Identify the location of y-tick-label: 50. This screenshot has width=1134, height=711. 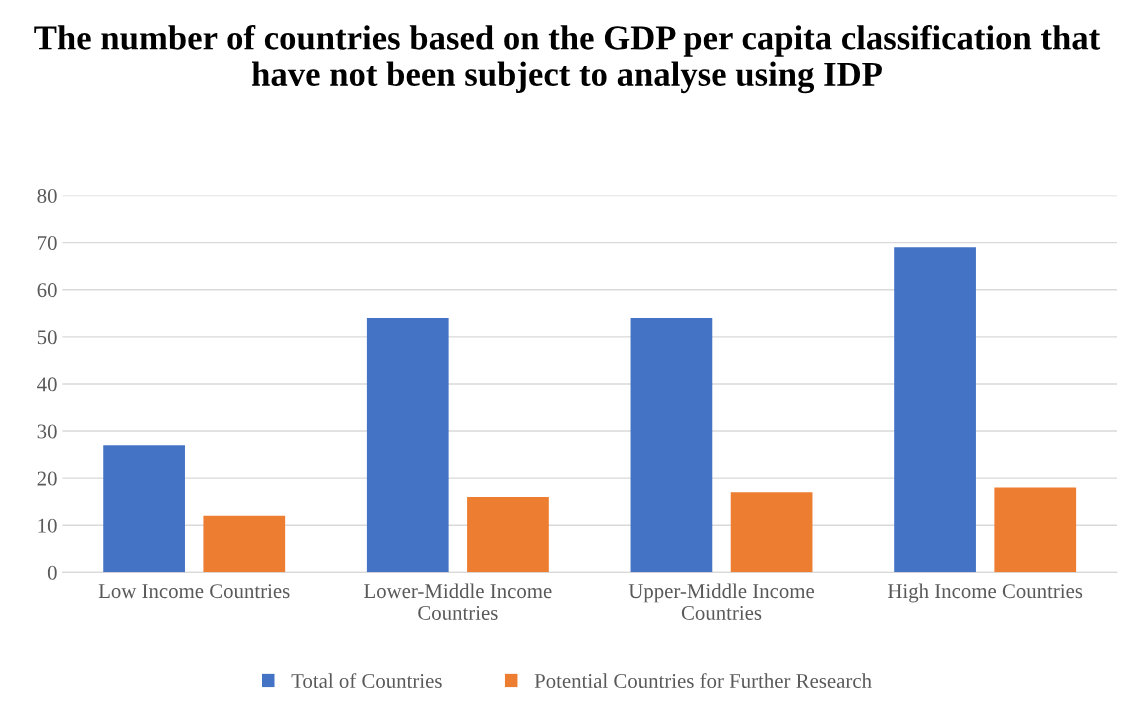
(47, 337).